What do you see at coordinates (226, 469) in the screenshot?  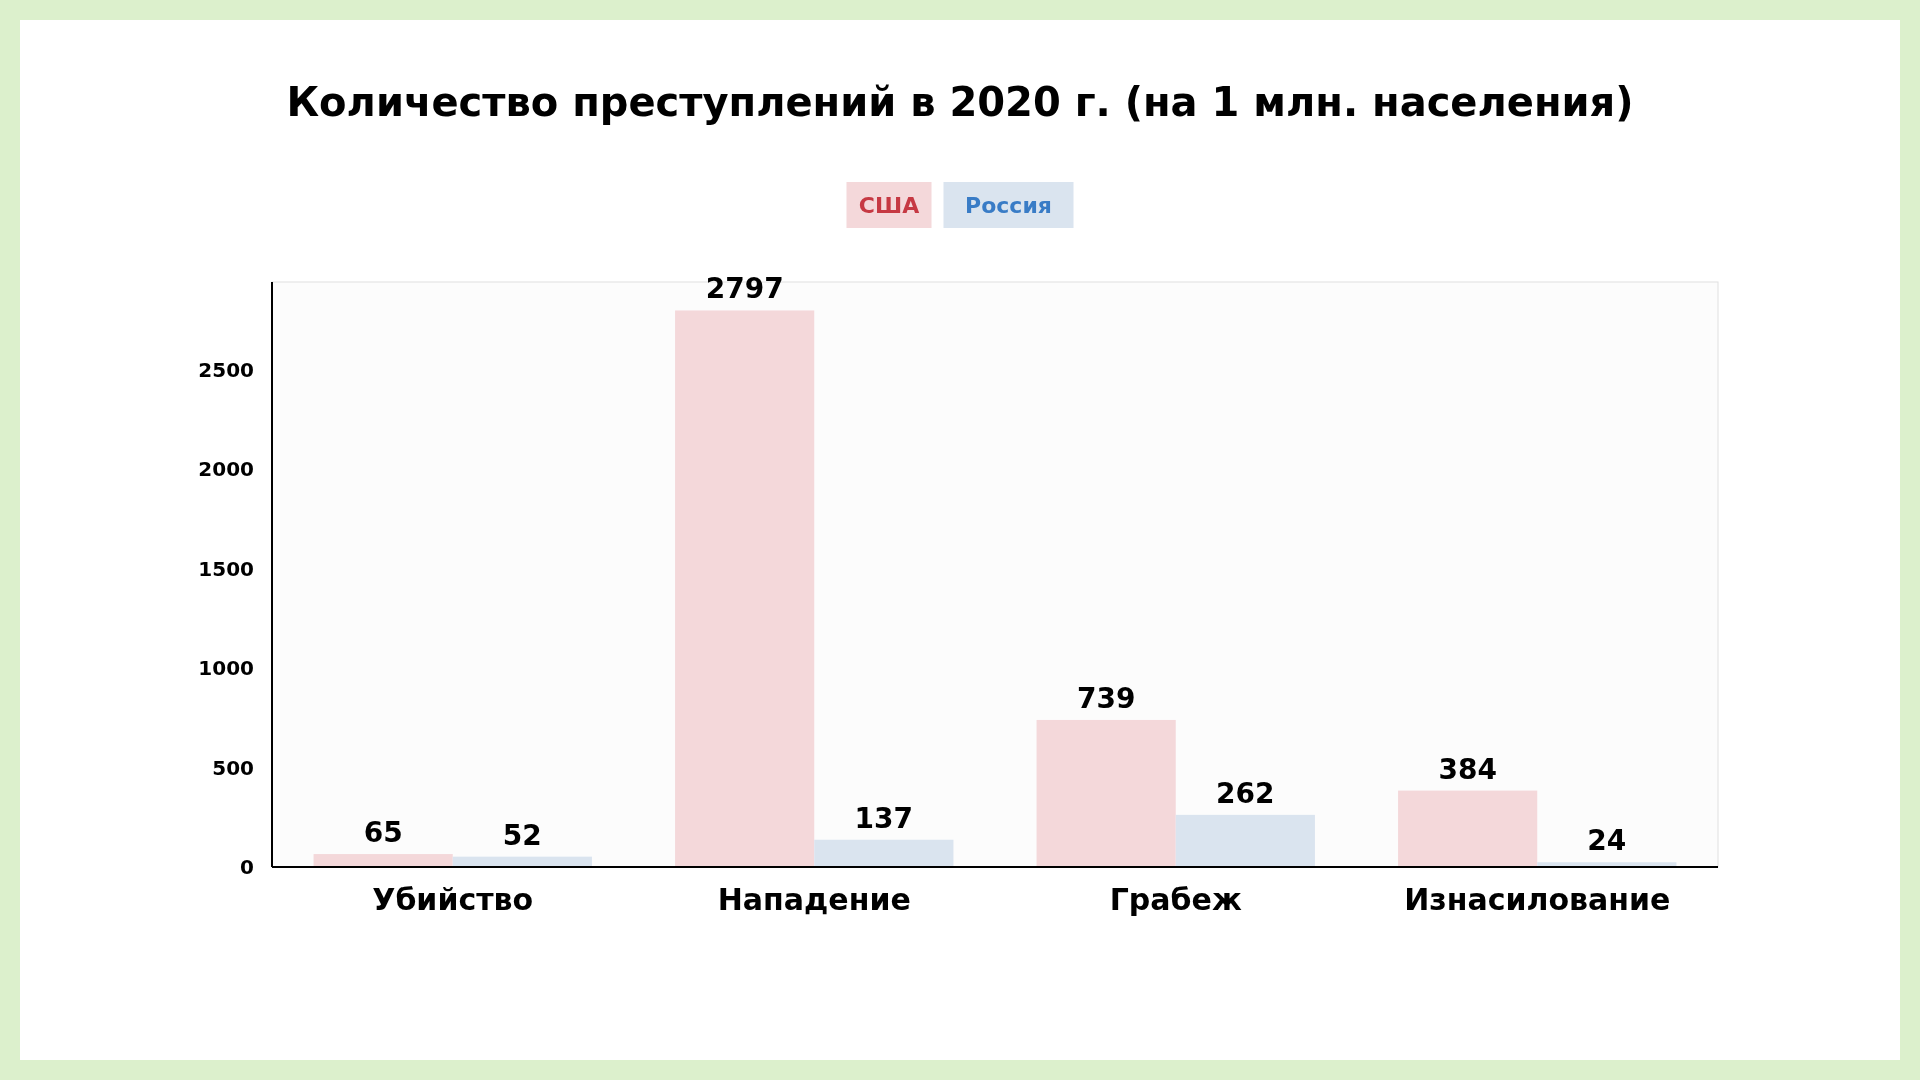 I see `y-tick-label: 2000` at bounding box center [226, 469].